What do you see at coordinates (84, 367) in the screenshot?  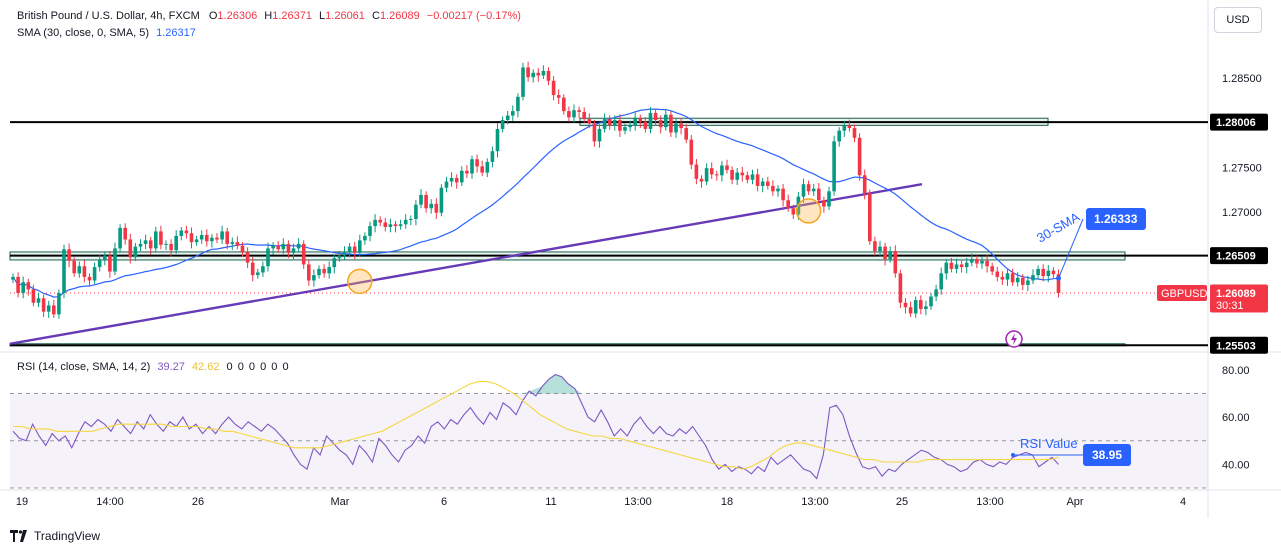 I see `rsi-legend-label: RSI (14, close, SMA, 14, 2)` at bounding box center [84, 367].